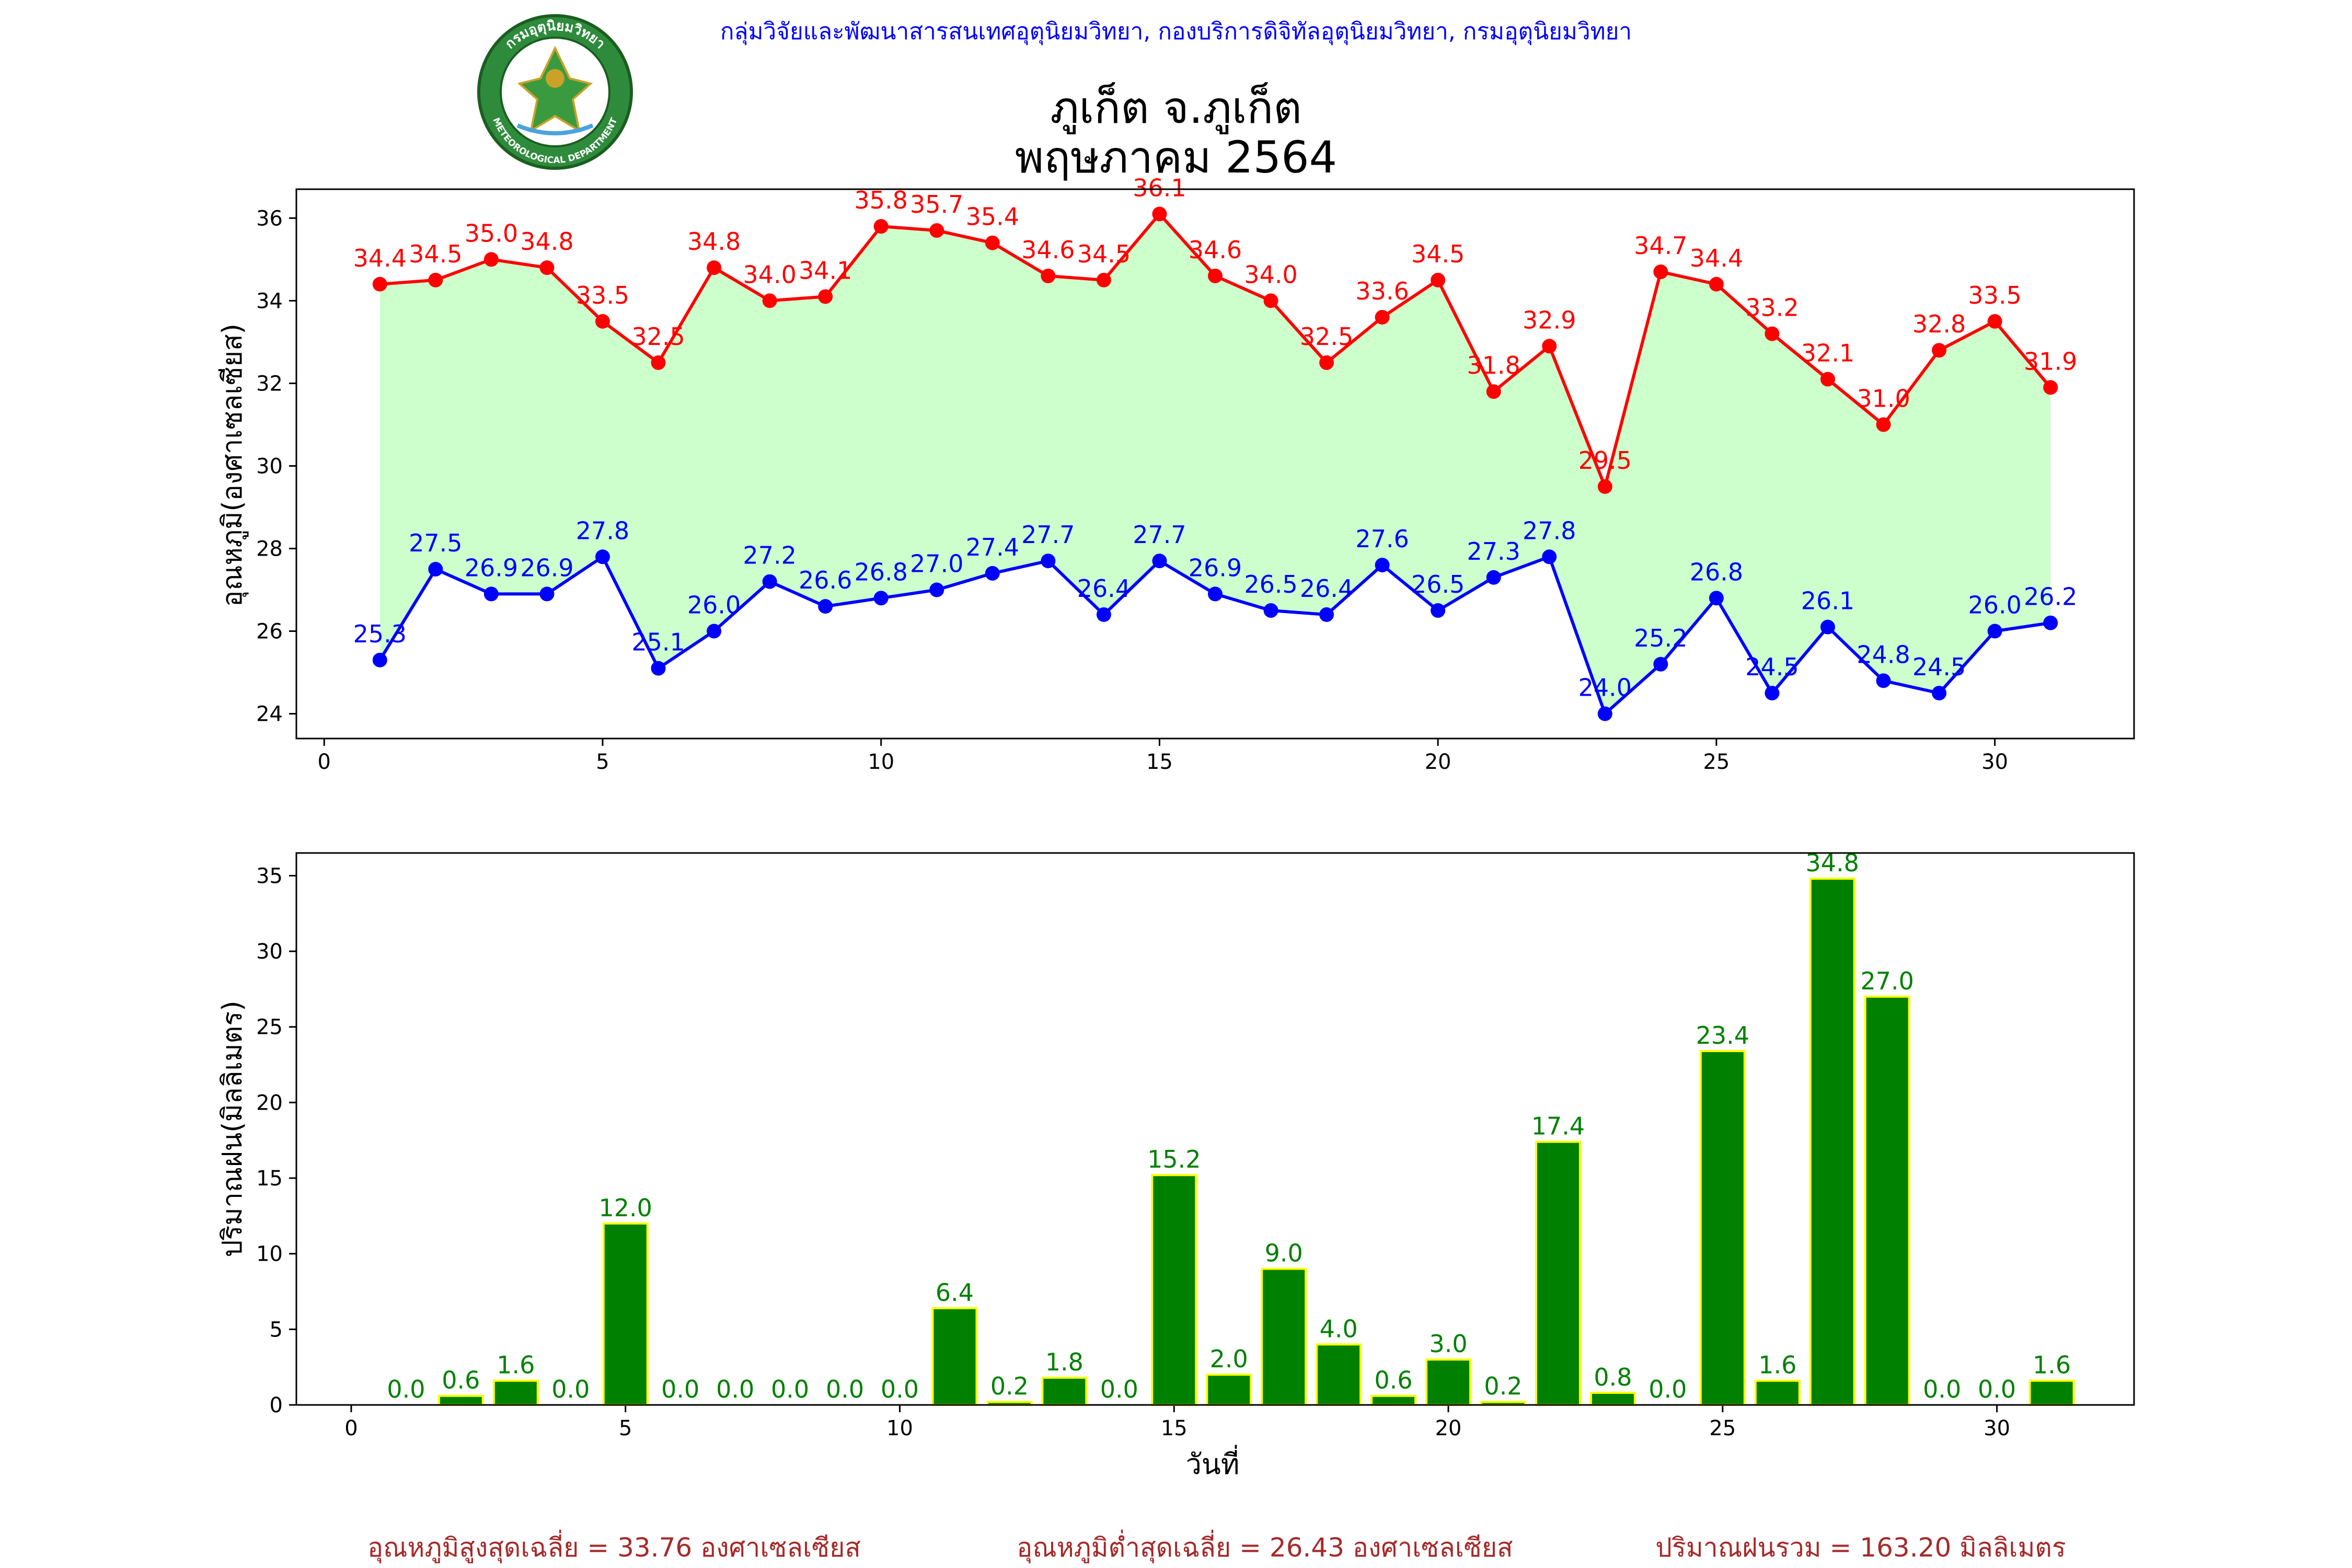  Describe the element at coordinates (1883, 654) in the screenshot. I see `min-temperature-data-label: 24.8` at that location.